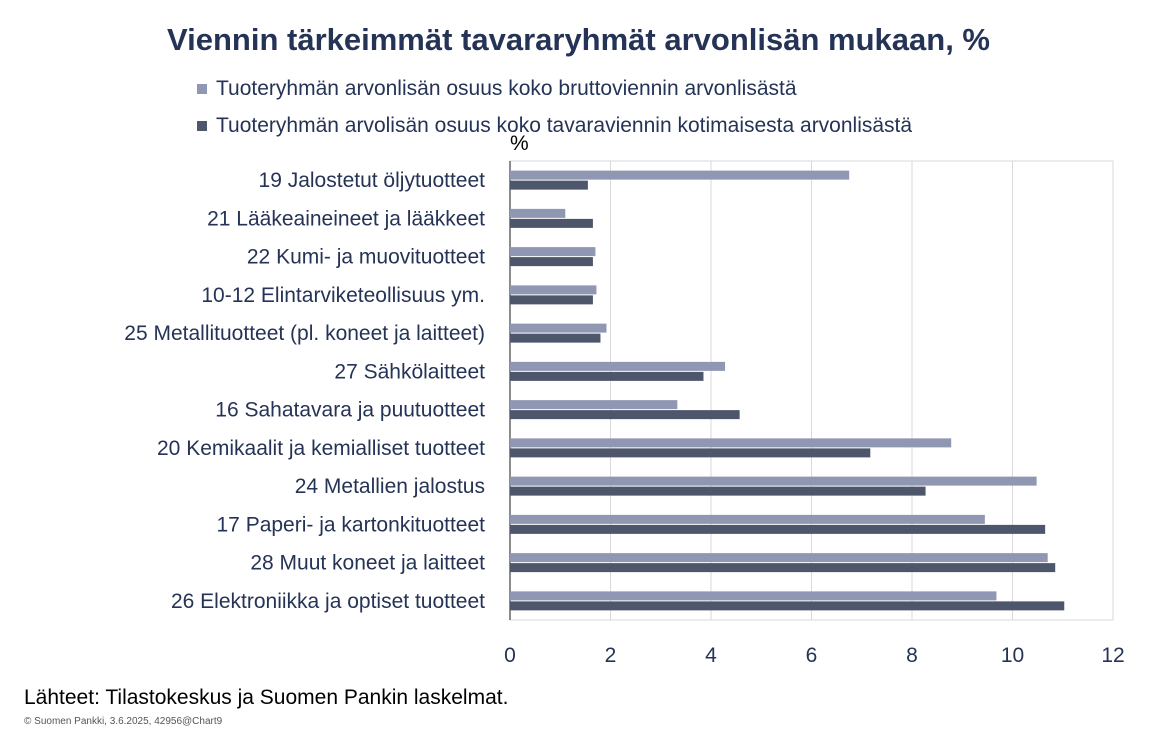  Describe the element at coordinates (372, 180) in the screenshot. I see `category-label: 19 Jalostetut öljytuotteet` at that location.